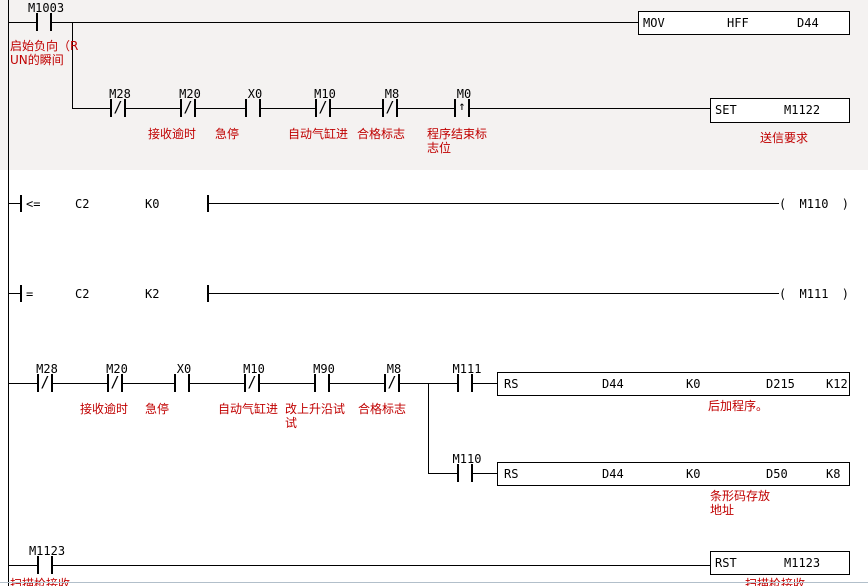  What do you see at coordinates (802, 563) in the screenshot?
I see `rst-operand-1: M1123` at bounding box center [802, 563].